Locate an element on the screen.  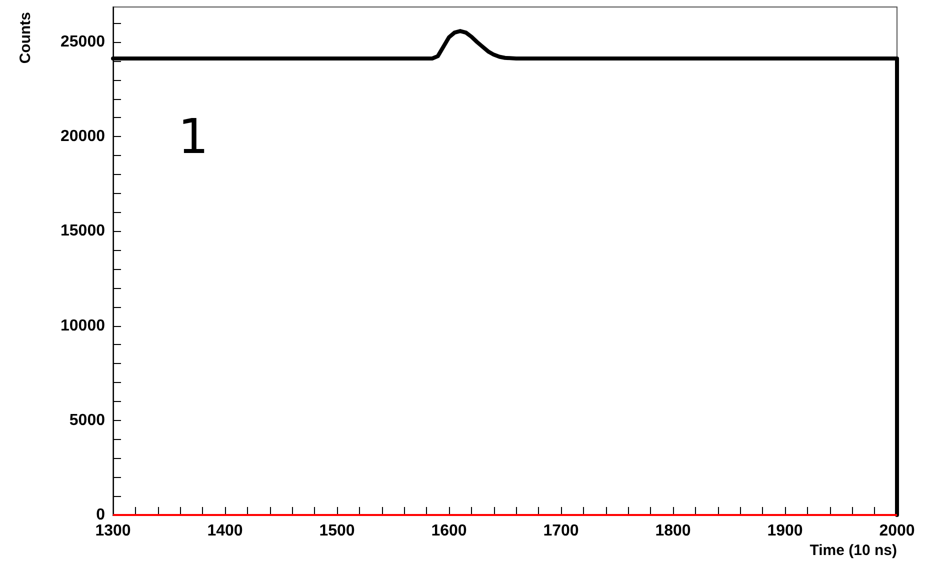
x-tick-label: 1400 is located at coordinates (225, 531).